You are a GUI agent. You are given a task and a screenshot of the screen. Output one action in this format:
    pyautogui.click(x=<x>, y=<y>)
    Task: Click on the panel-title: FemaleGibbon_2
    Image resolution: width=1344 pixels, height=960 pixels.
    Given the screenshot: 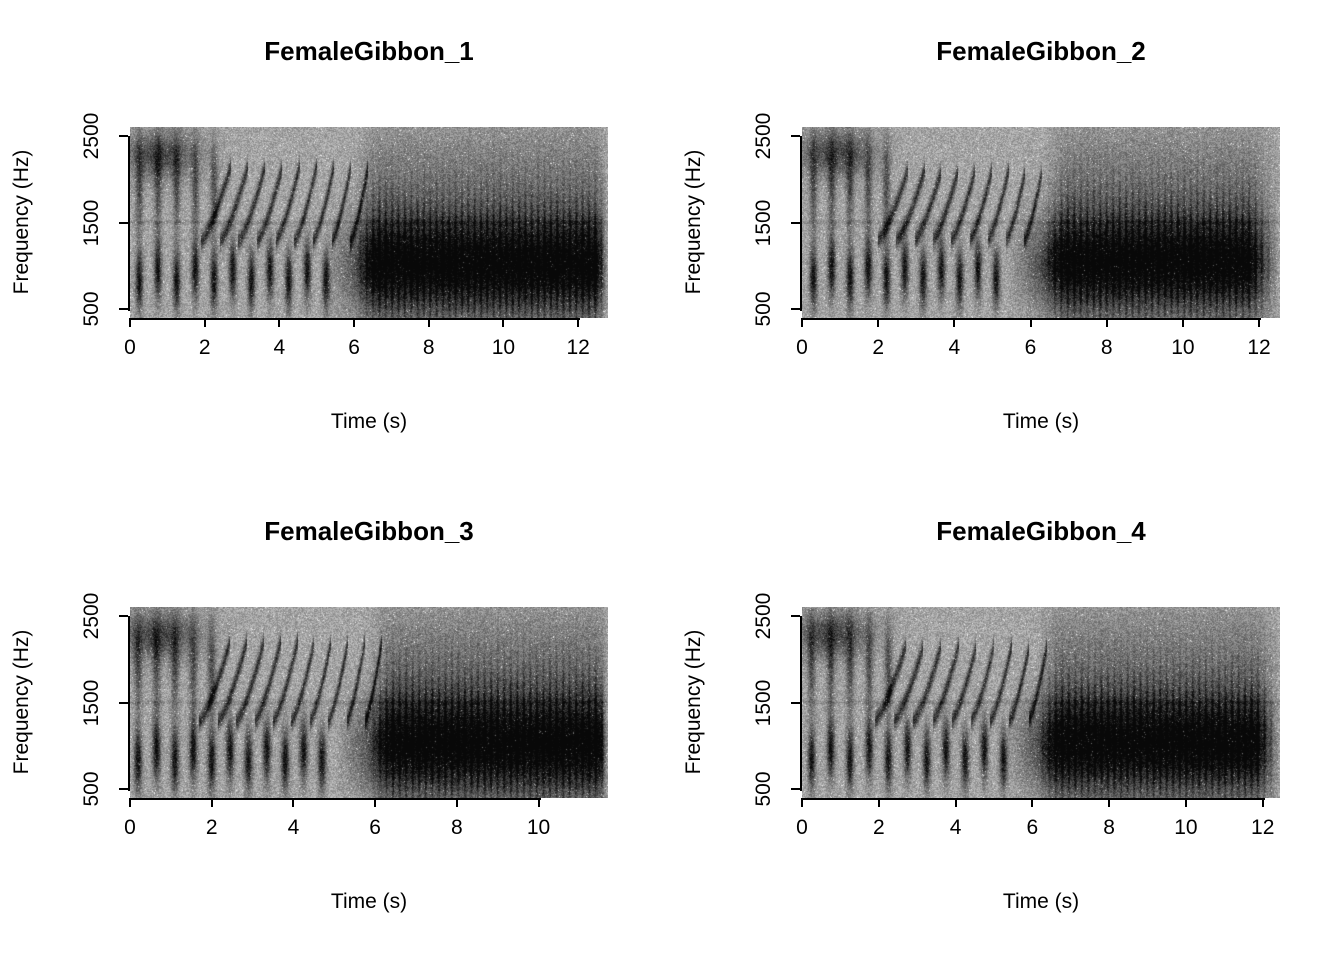 What is the action you would take?
    pyautogui.click(x=1041, y=51)
    